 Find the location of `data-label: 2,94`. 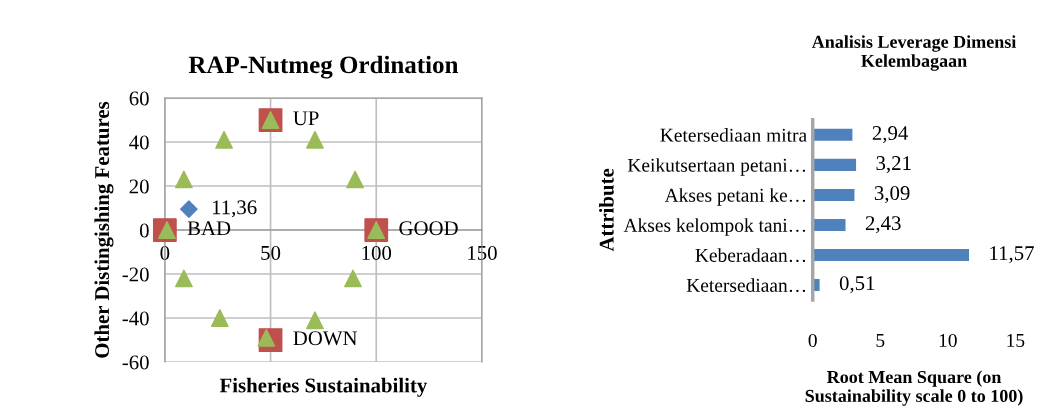

data-label: 2,94 is located at coordinates (890, 135).